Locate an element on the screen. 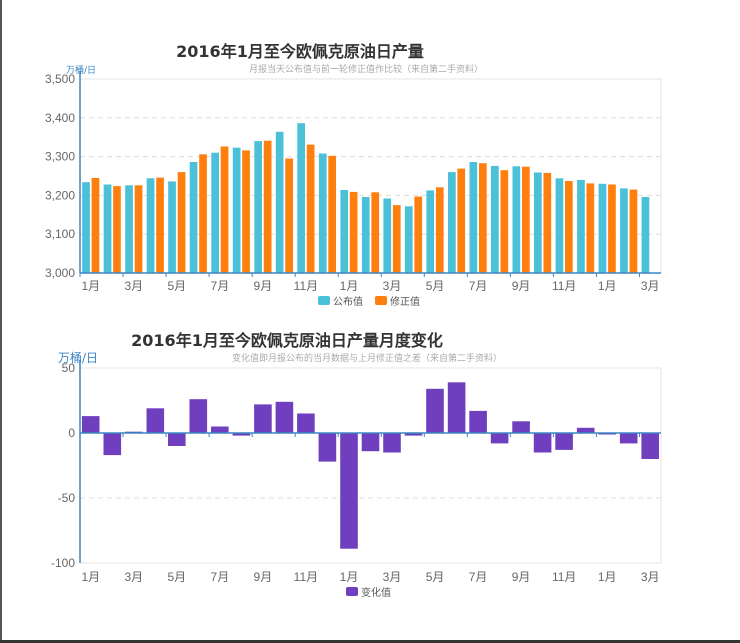  chart1-x-tick-label: 1月 is located at coordinates (607, 286).